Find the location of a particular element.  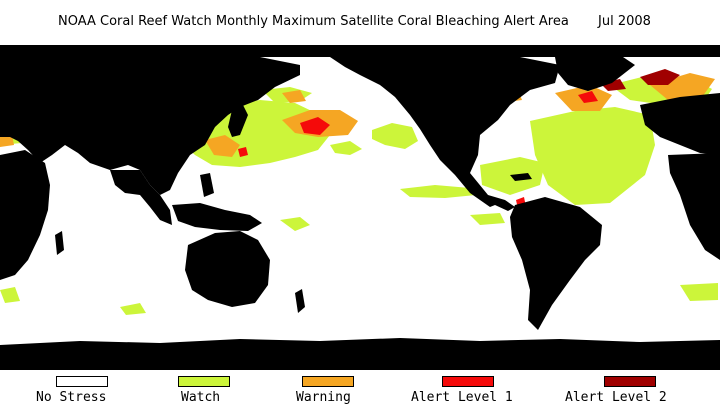

legend-swatch-no-stress is located at coordinates (82, 381).